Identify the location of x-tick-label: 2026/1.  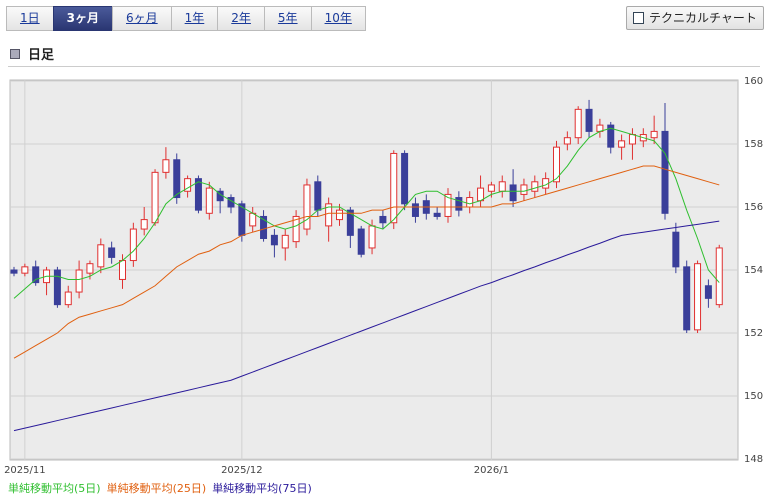
(491, 470).